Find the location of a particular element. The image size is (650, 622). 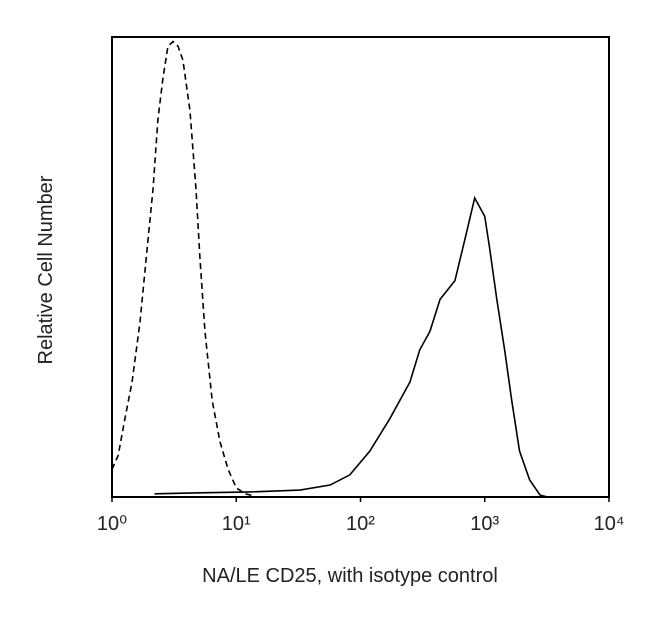

y-axis-label: Relative Cell Number is located at coordinates (46, 269).